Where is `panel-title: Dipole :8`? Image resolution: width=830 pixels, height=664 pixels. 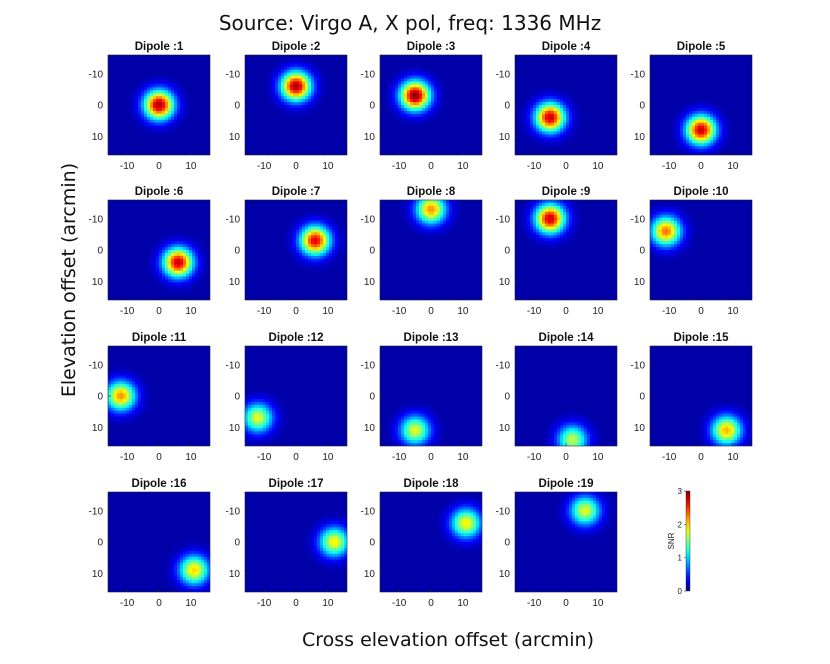 panel-title: Dipole :8 is located at coordinates (431, 192).